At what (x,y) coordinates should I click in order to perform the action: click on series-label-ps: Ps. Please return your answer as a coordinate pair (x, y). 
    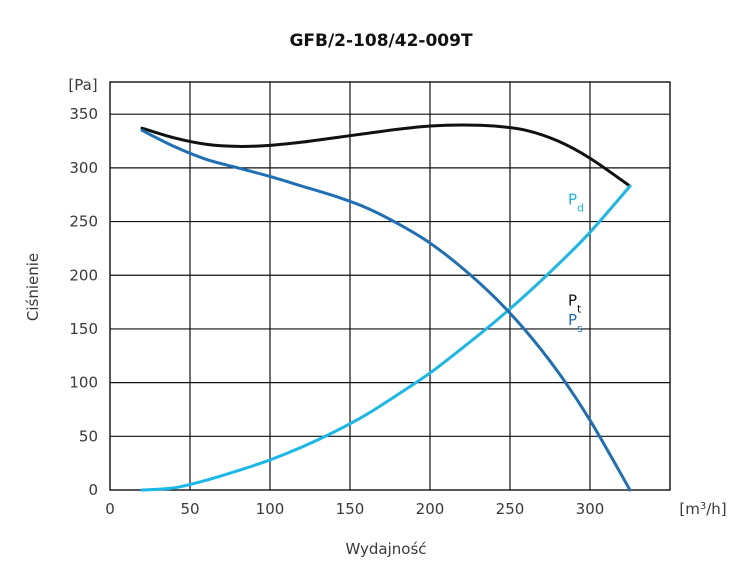
    Looking at the image, I should click on (575, 323).